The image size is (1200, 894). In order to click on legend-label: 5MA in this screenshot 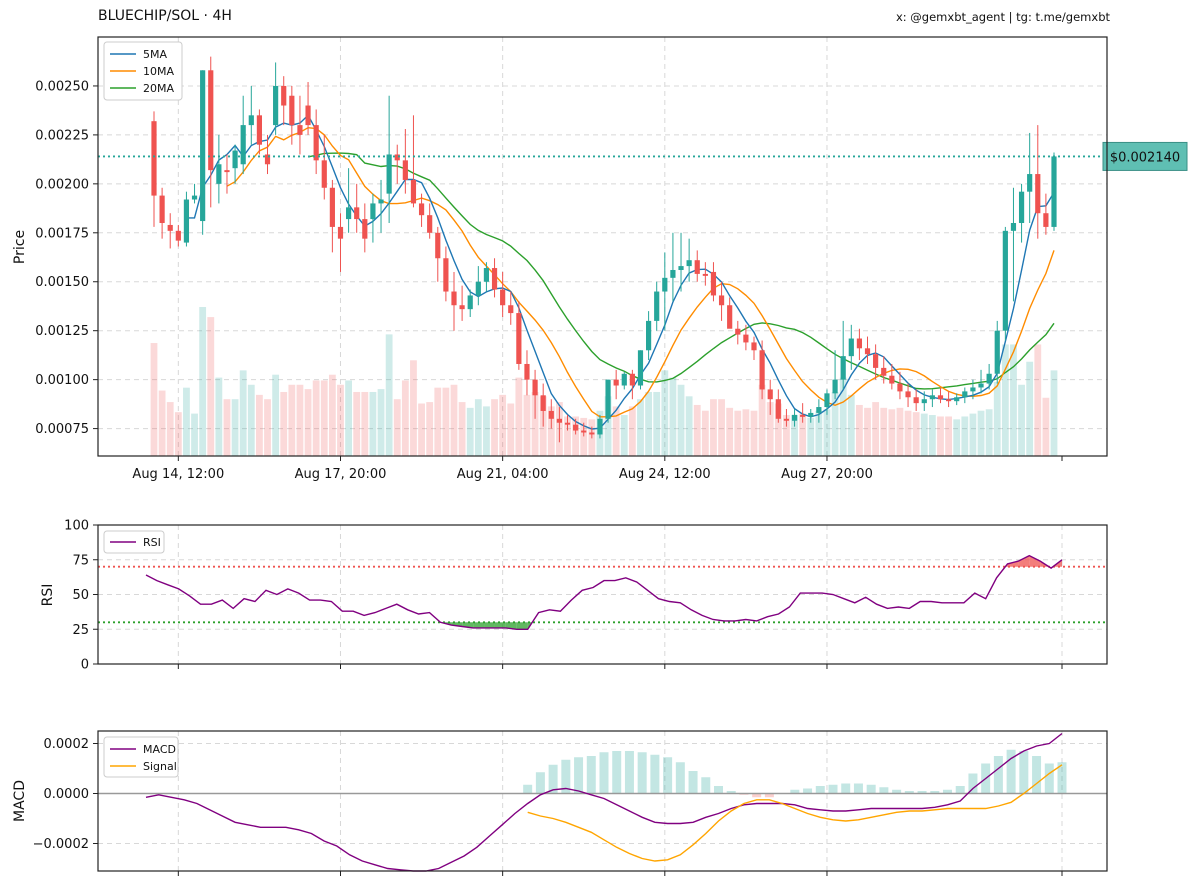, I will do `click(155, 54)`.